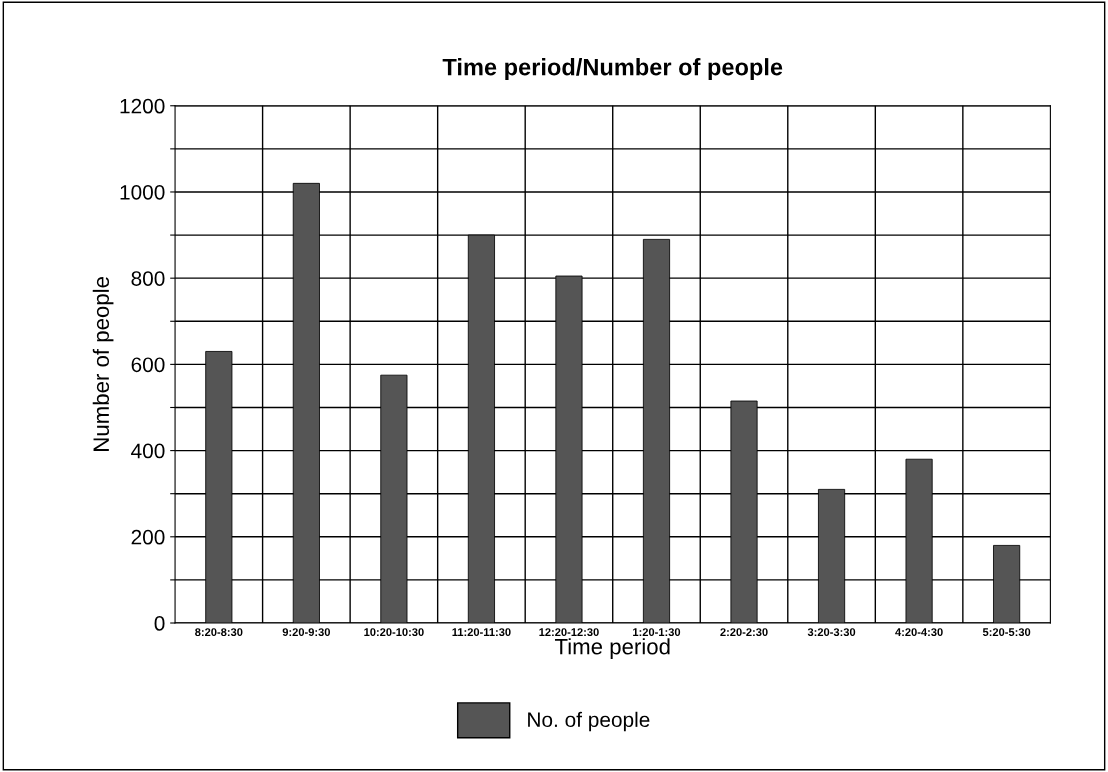  I want to click on y-axis-title: Number of people, so click(103, 364).